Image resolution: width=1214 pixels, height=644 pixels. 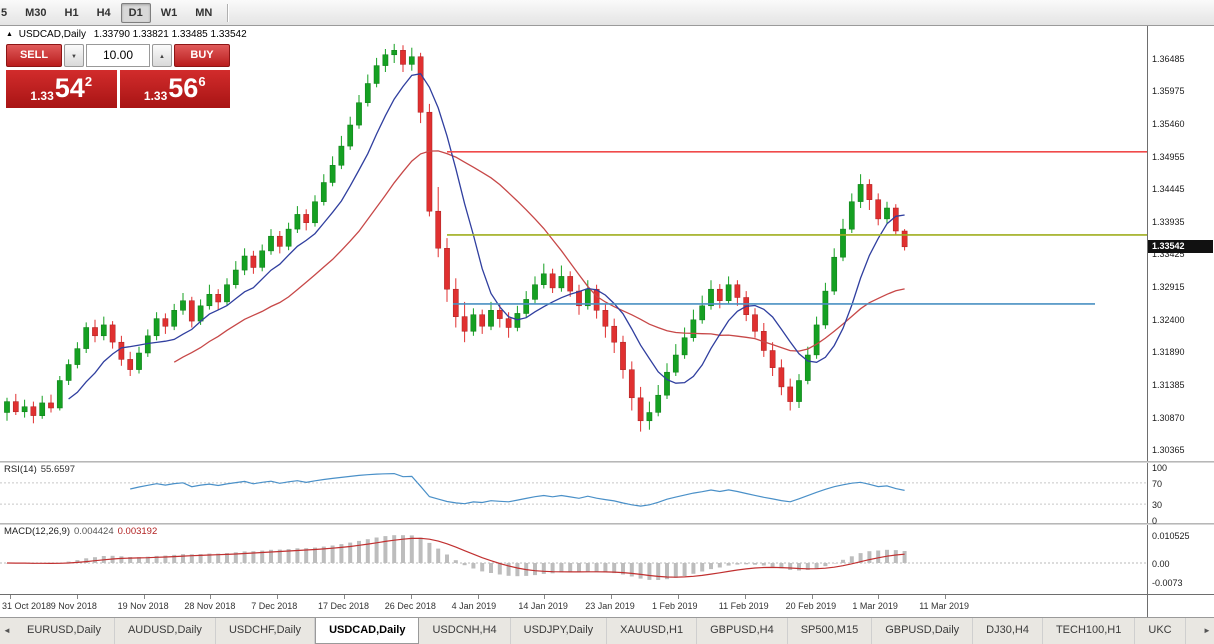 What do you see at coordinates (1168, 449) in the screenshot?
I see `price-axis-label: 1.30365` at bounding box center [1168, 449].